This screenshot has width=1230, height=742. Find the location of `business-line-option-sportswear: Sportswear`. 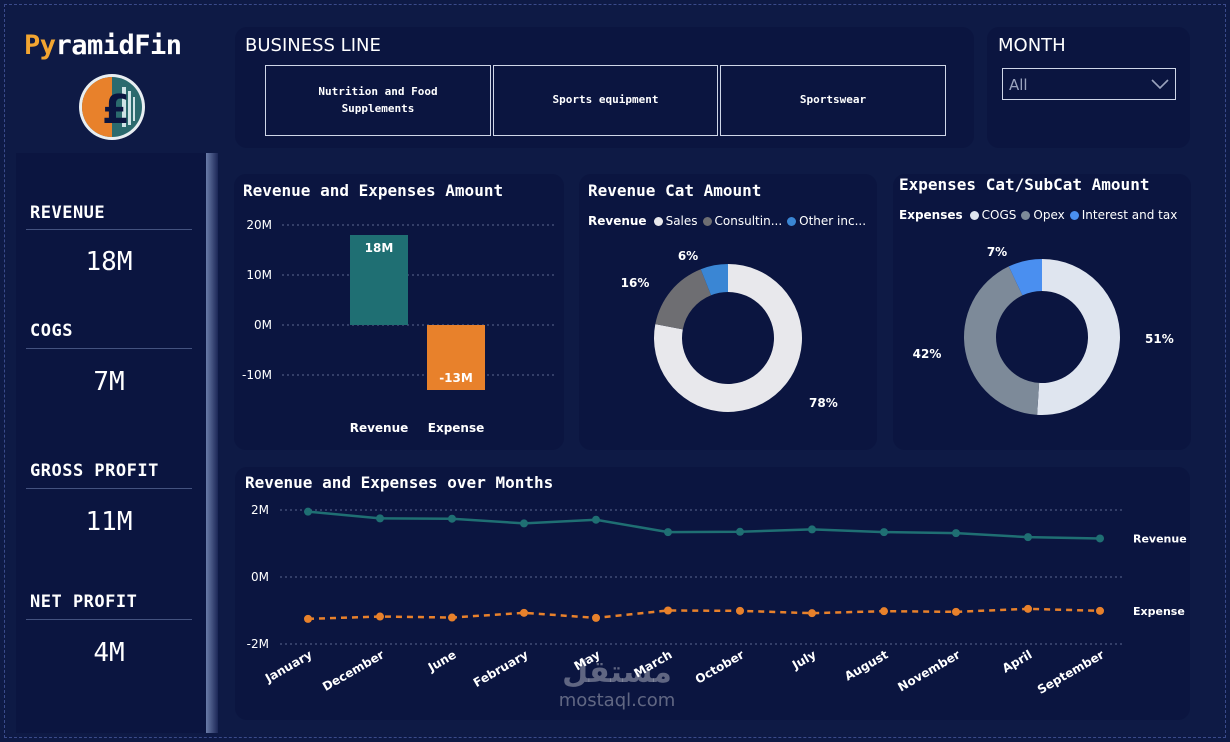

business-line-option-sportswear: Sportswear is located at coordinates (833, 100).